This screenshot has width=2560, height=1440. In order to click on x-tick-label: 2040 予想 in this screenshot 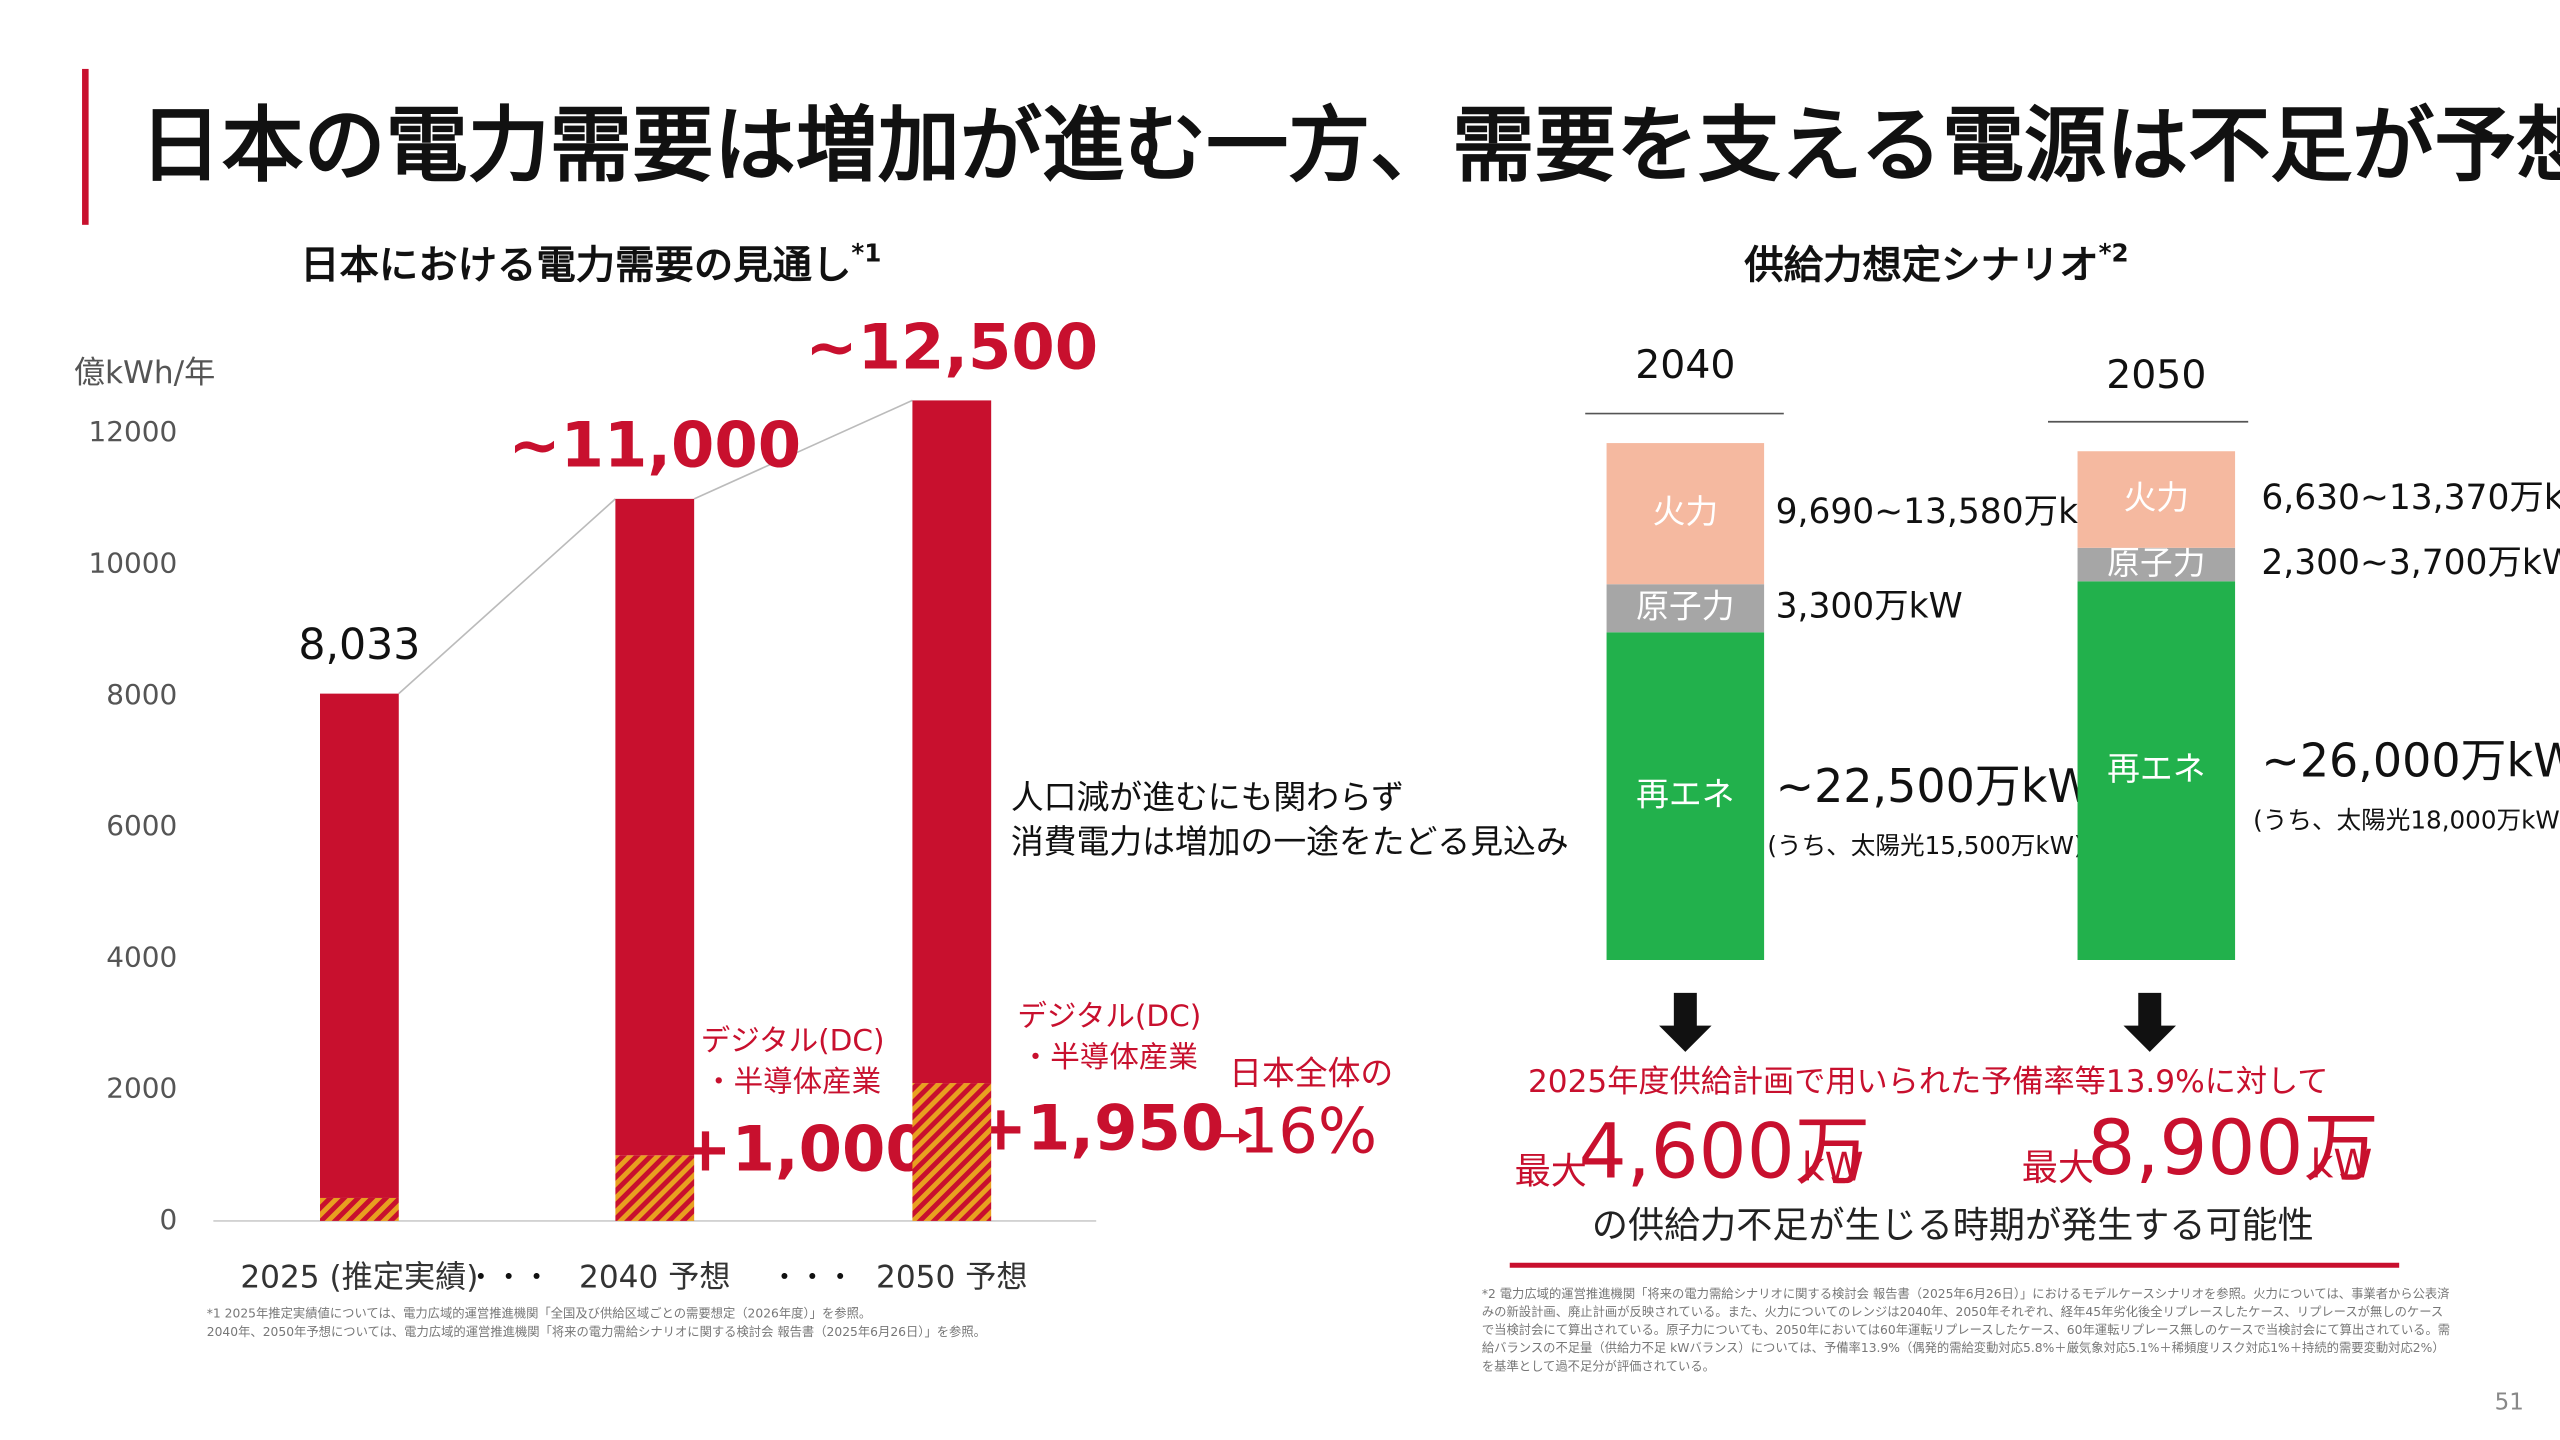, I will do `click(655, 1277)`.